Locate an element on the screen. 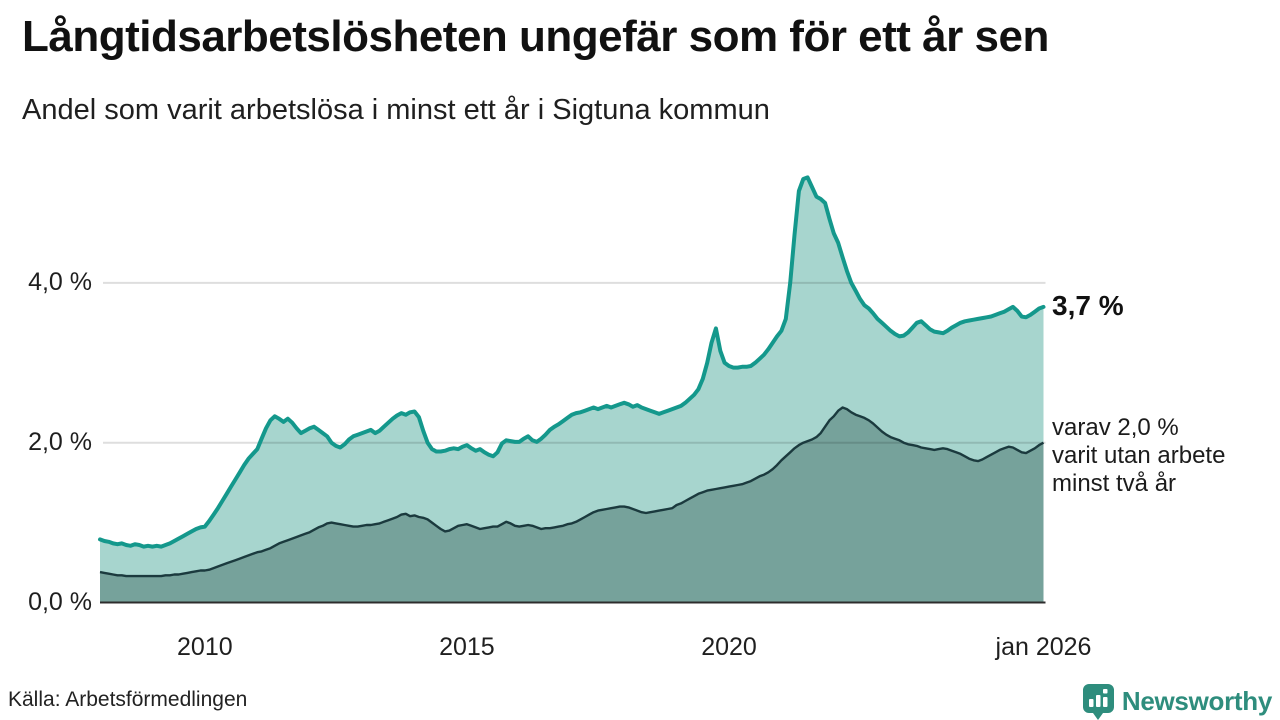 The width and height of the screenshot is (1280, 720). y-axis-tick-0: 0,0 % is located at coordinates (60, 601).